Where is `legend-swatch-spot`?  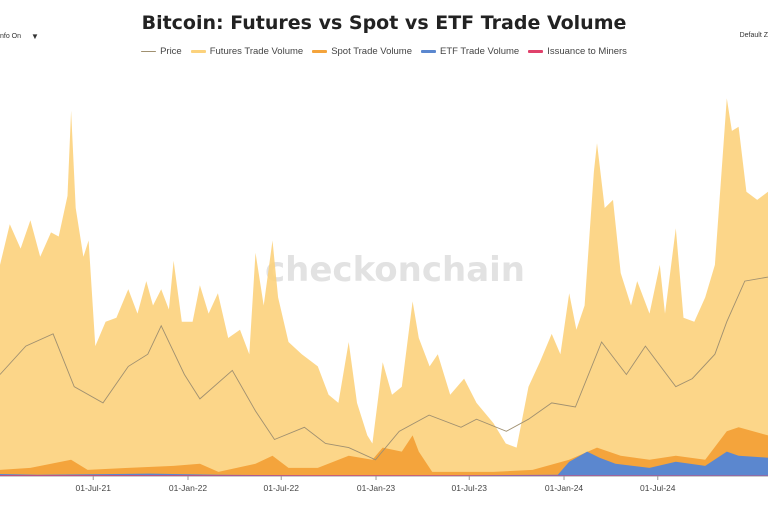 legend-swatch-spot is located at coordinates (320, 51).